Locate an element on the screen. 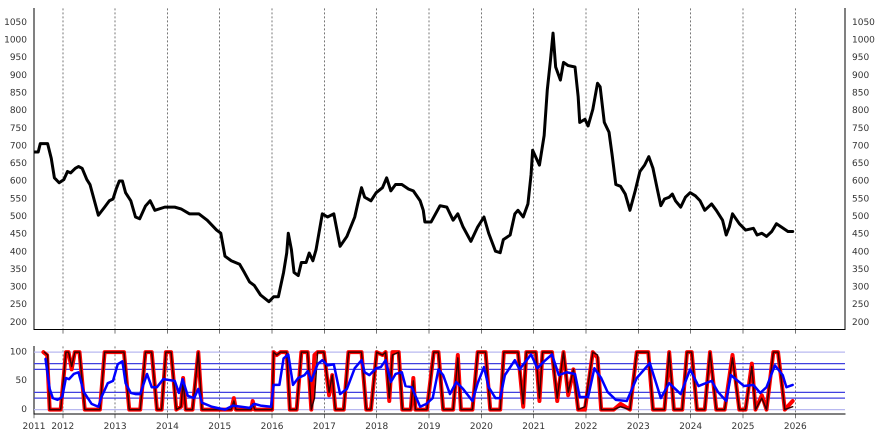  y-tick-label: 300 is located at coordinates (19, 287).